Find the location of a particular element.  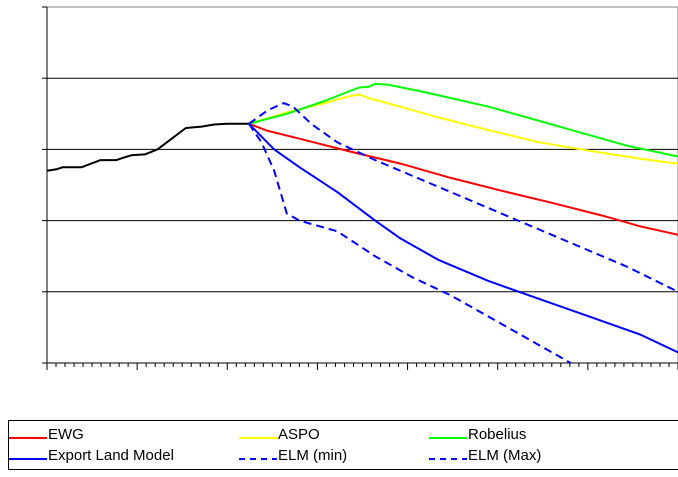

legend-item-aspo: ASPO is located at coordinates (279, 435).